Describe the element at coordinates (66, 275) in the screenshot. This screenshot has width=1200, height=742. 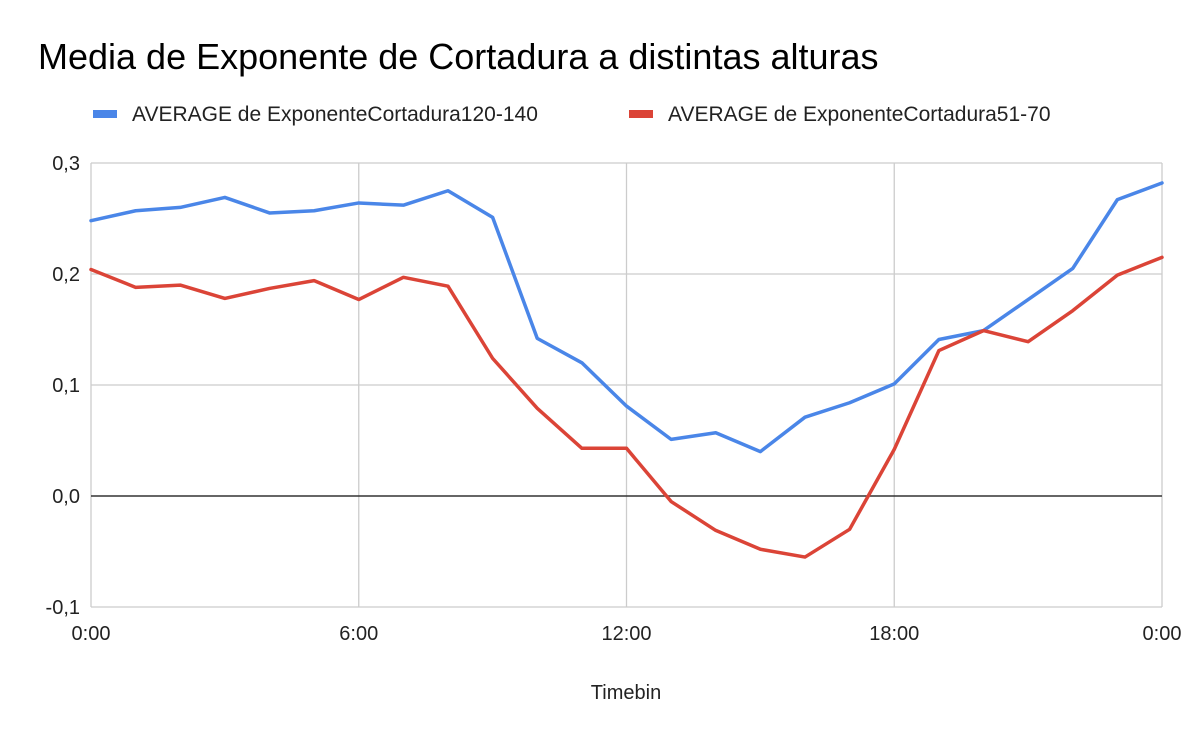
I see `y-tick-label-3: 0,2` at that location.